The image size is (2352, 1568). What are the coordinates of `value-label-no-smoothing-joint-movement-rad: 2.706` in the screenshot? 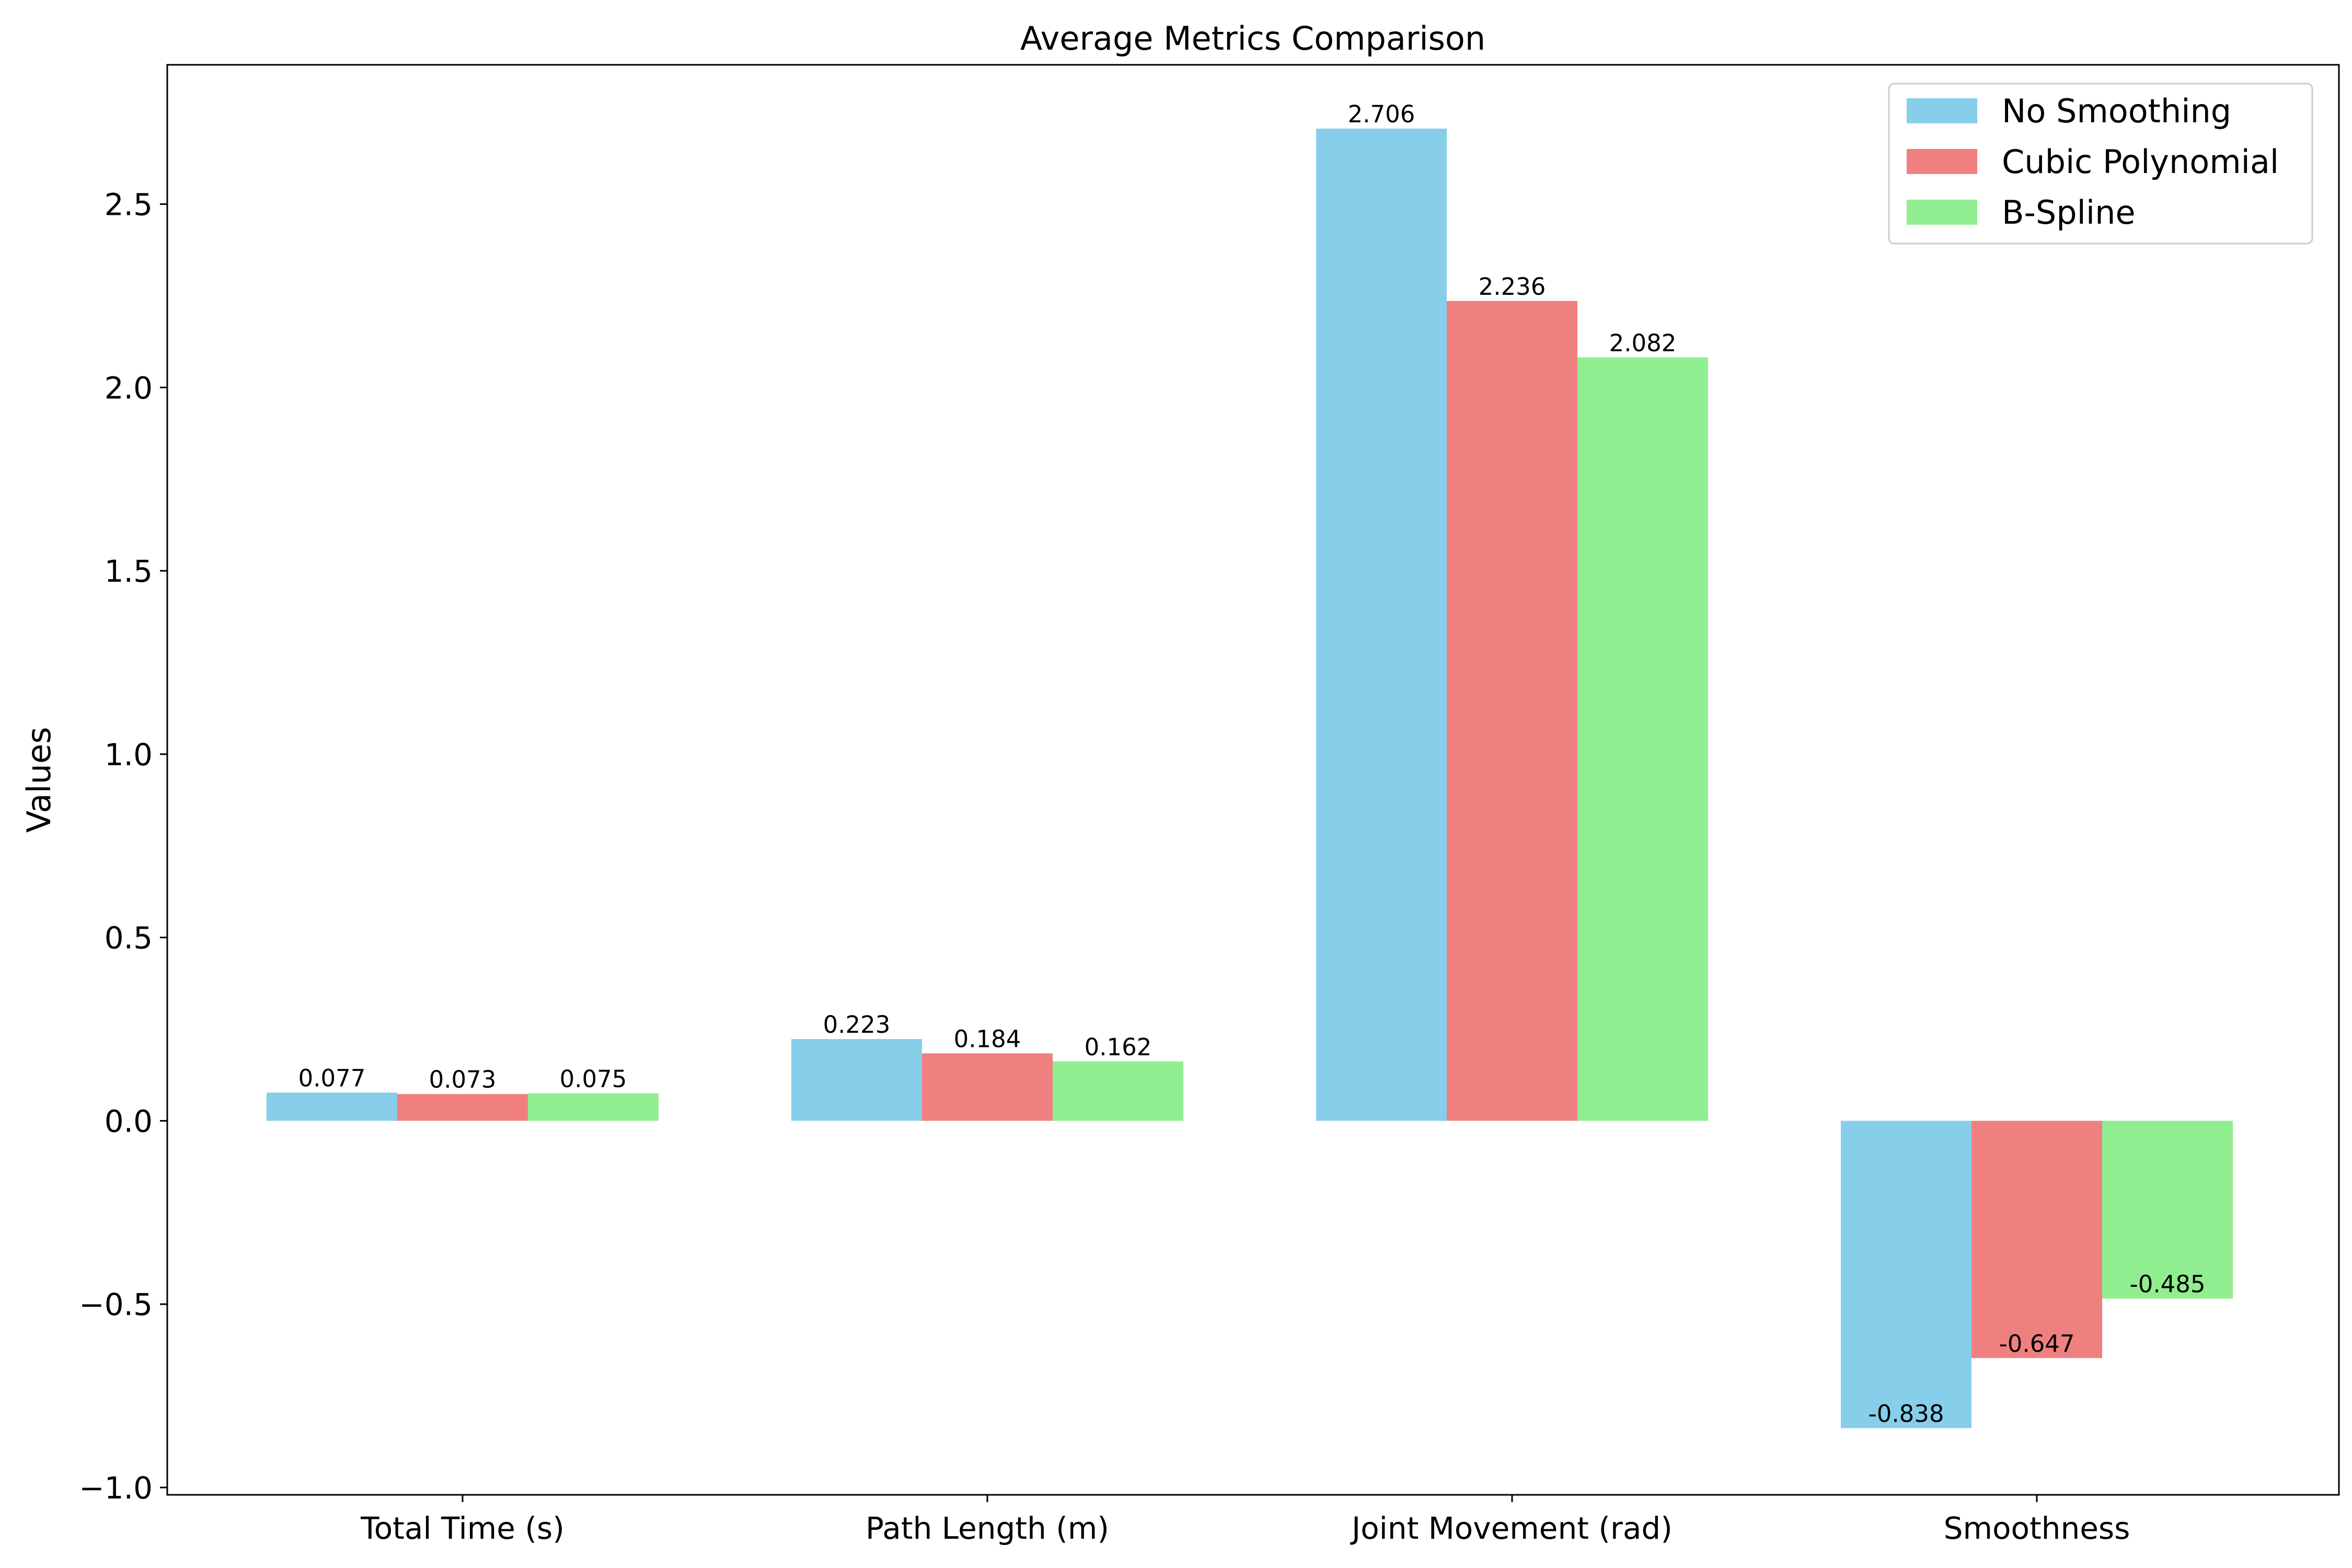 It's located at (1381, 114).